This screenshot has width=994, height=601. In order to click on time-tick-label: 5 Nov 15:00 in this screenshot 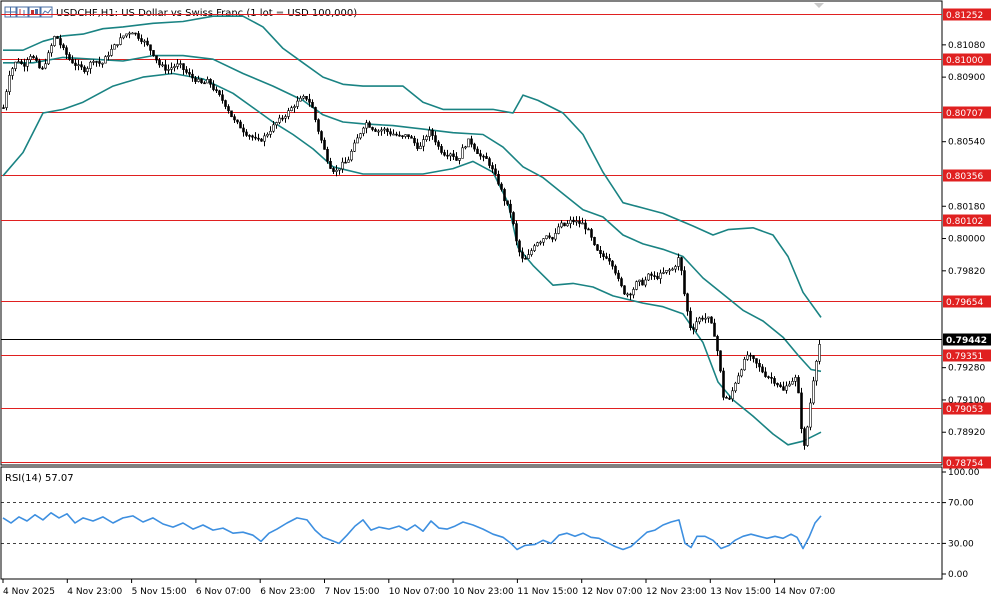, I will do `click(159, 592)`.